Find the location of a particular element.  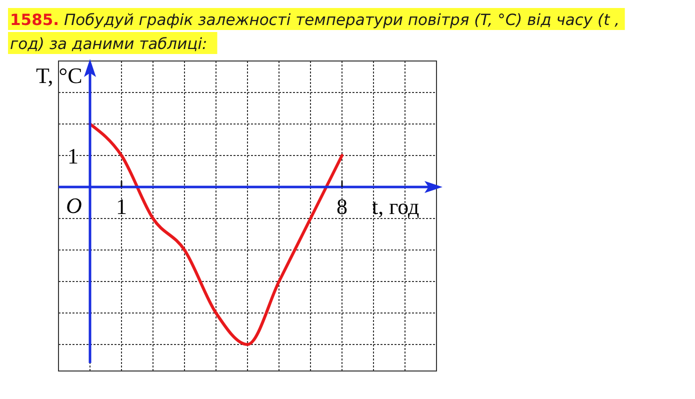

chart-title: 1585. Побудуй графік залежності температури повітря (T, °C) від часу (t , год) за даними таблиці: is located at coordinates (315, 32).